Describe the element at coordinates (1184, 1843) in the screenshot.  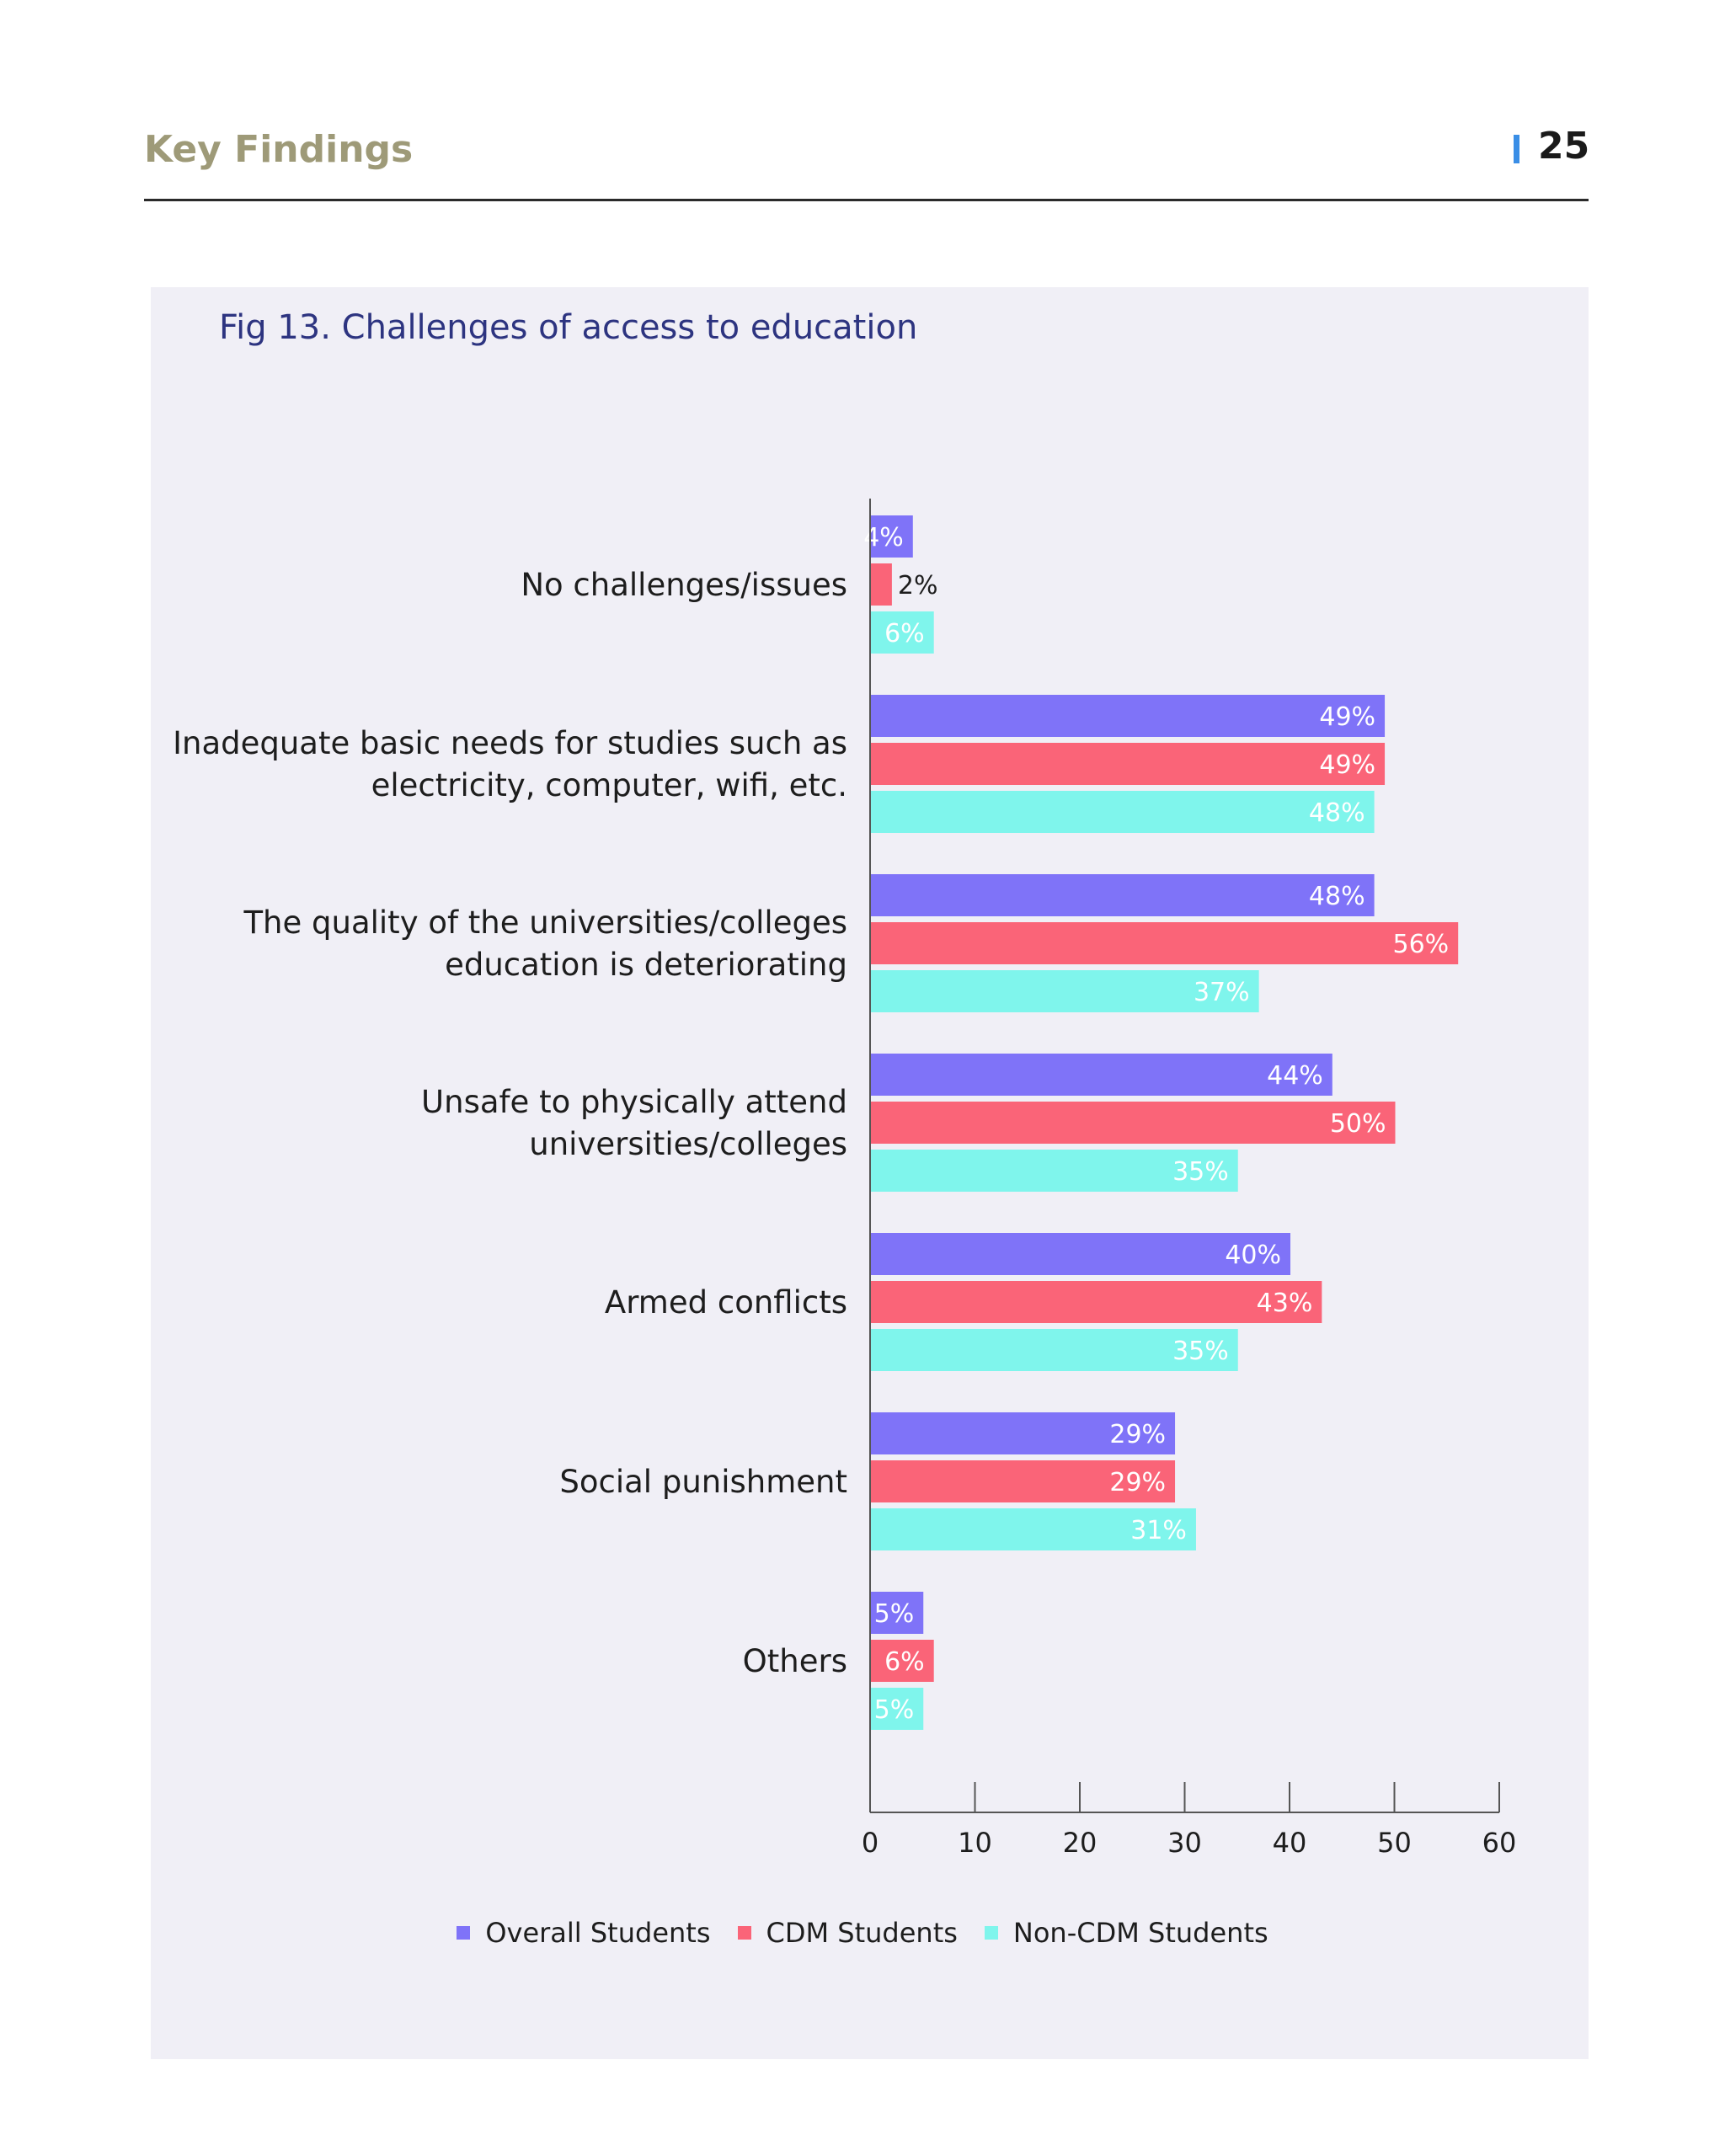
I see `x-tick-label: 30` at that location.